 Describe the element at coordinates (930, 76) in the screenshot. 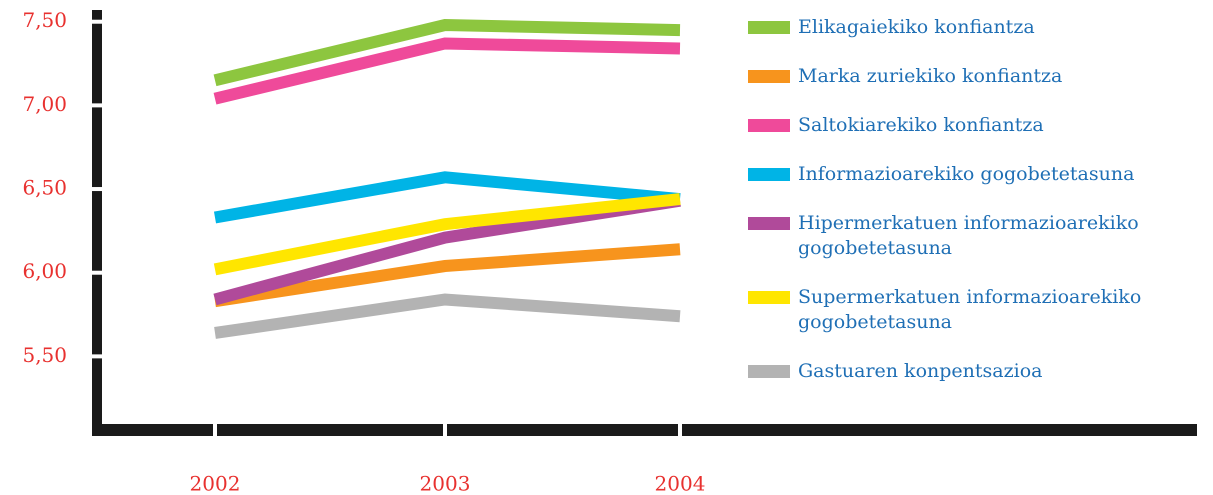

I see `legend-label: Marka zuriekiko konfiantza` at that location.